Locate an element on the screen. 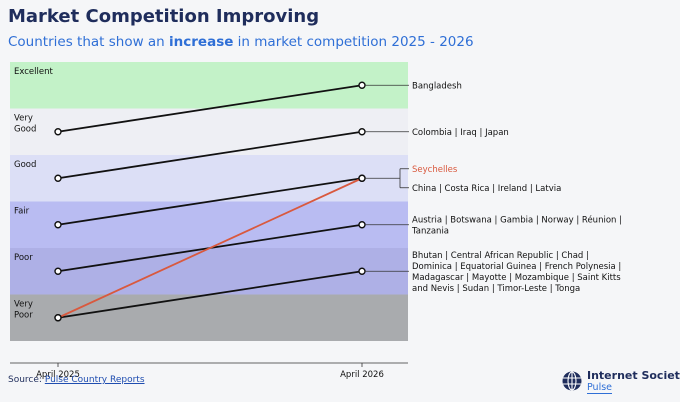 This screenshot has width=680, height=402. source-link: Pulse Country Reports is located at coordinates (94, 380).